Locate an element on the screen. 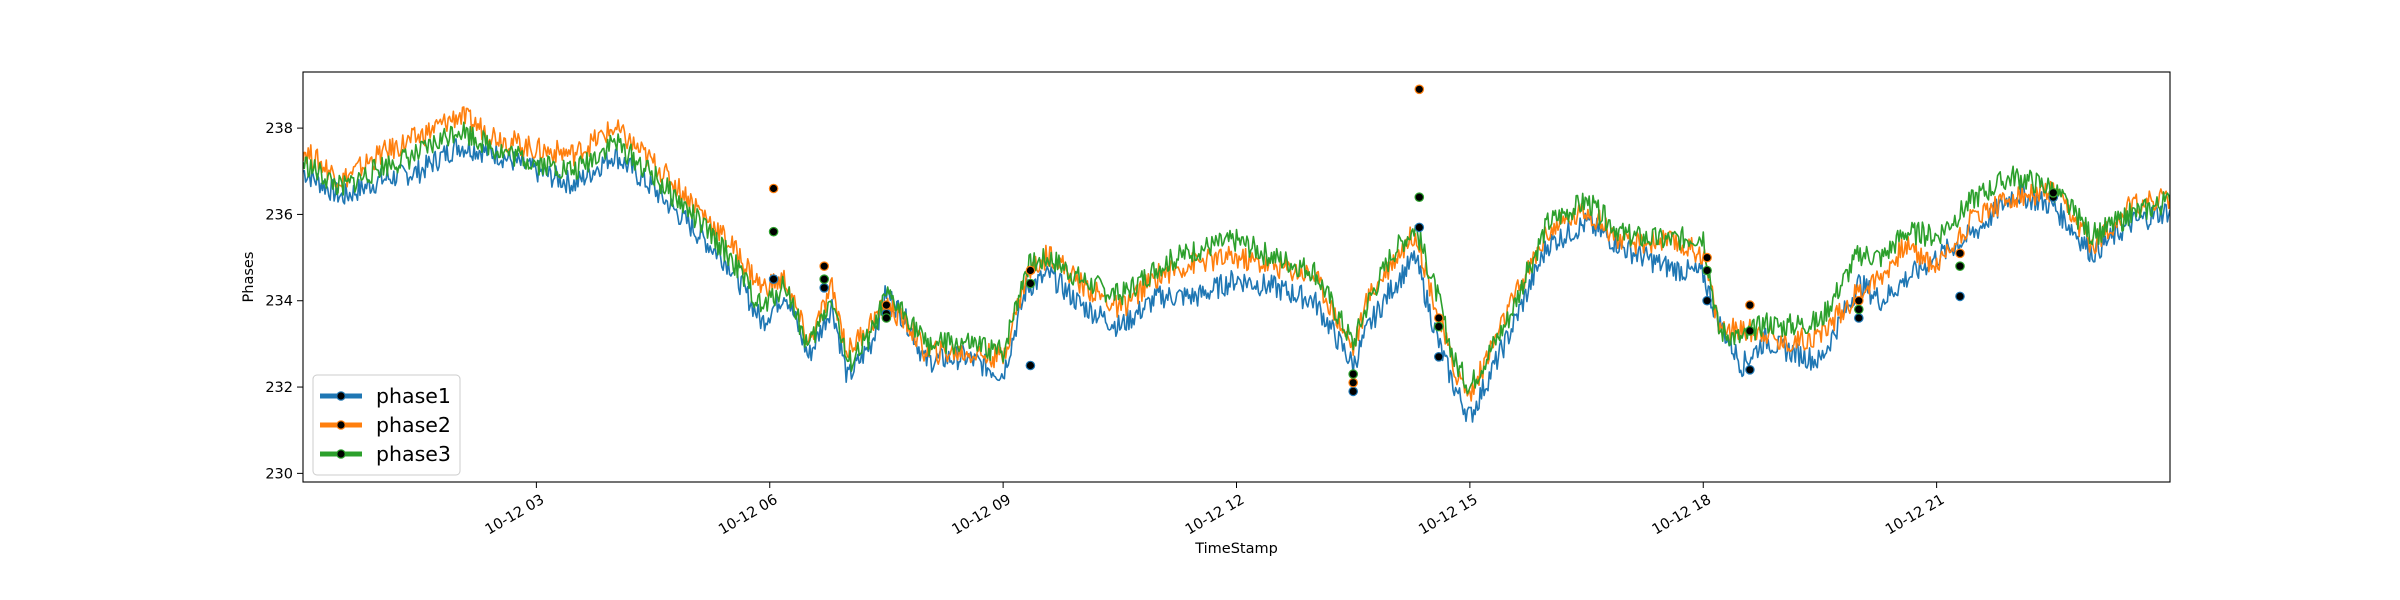 The width and height of the screenshot is (2400, 600). legend-label-phase3: phase3 is located at coordinates (413, 454).